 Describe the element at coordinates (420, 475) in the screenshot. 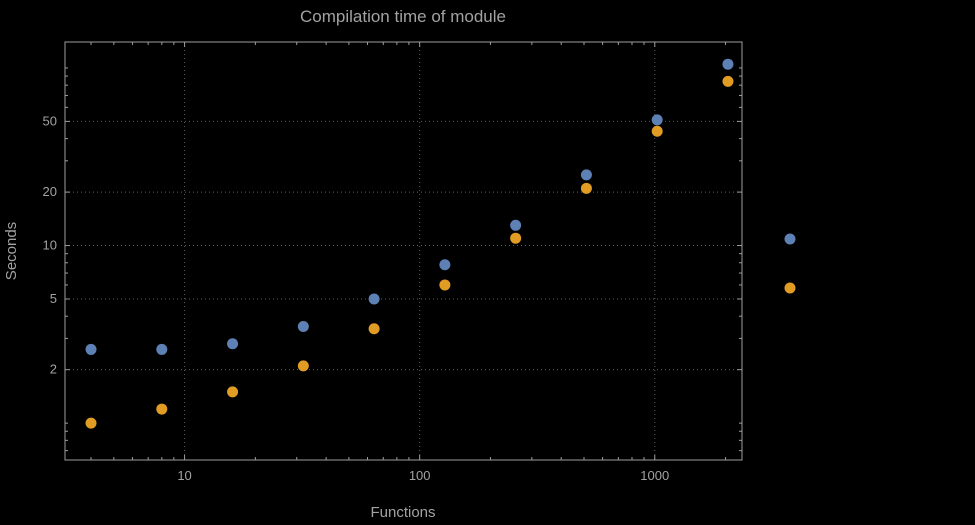

I see `x-tick-label: 100` at that location.